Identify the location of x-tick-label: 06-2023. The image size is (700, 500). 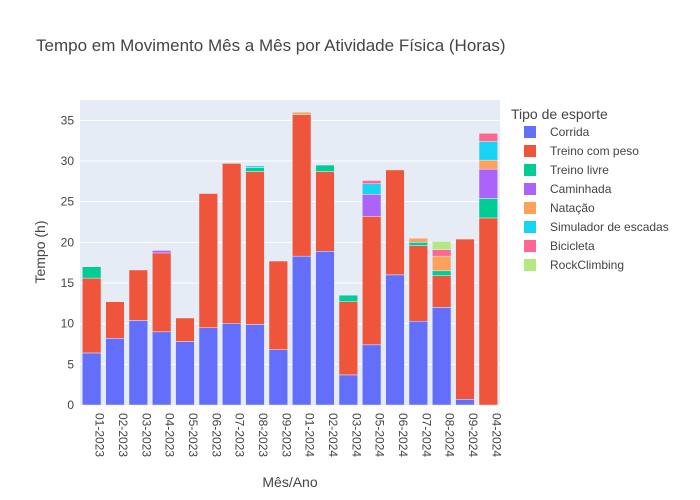
(216, 435).